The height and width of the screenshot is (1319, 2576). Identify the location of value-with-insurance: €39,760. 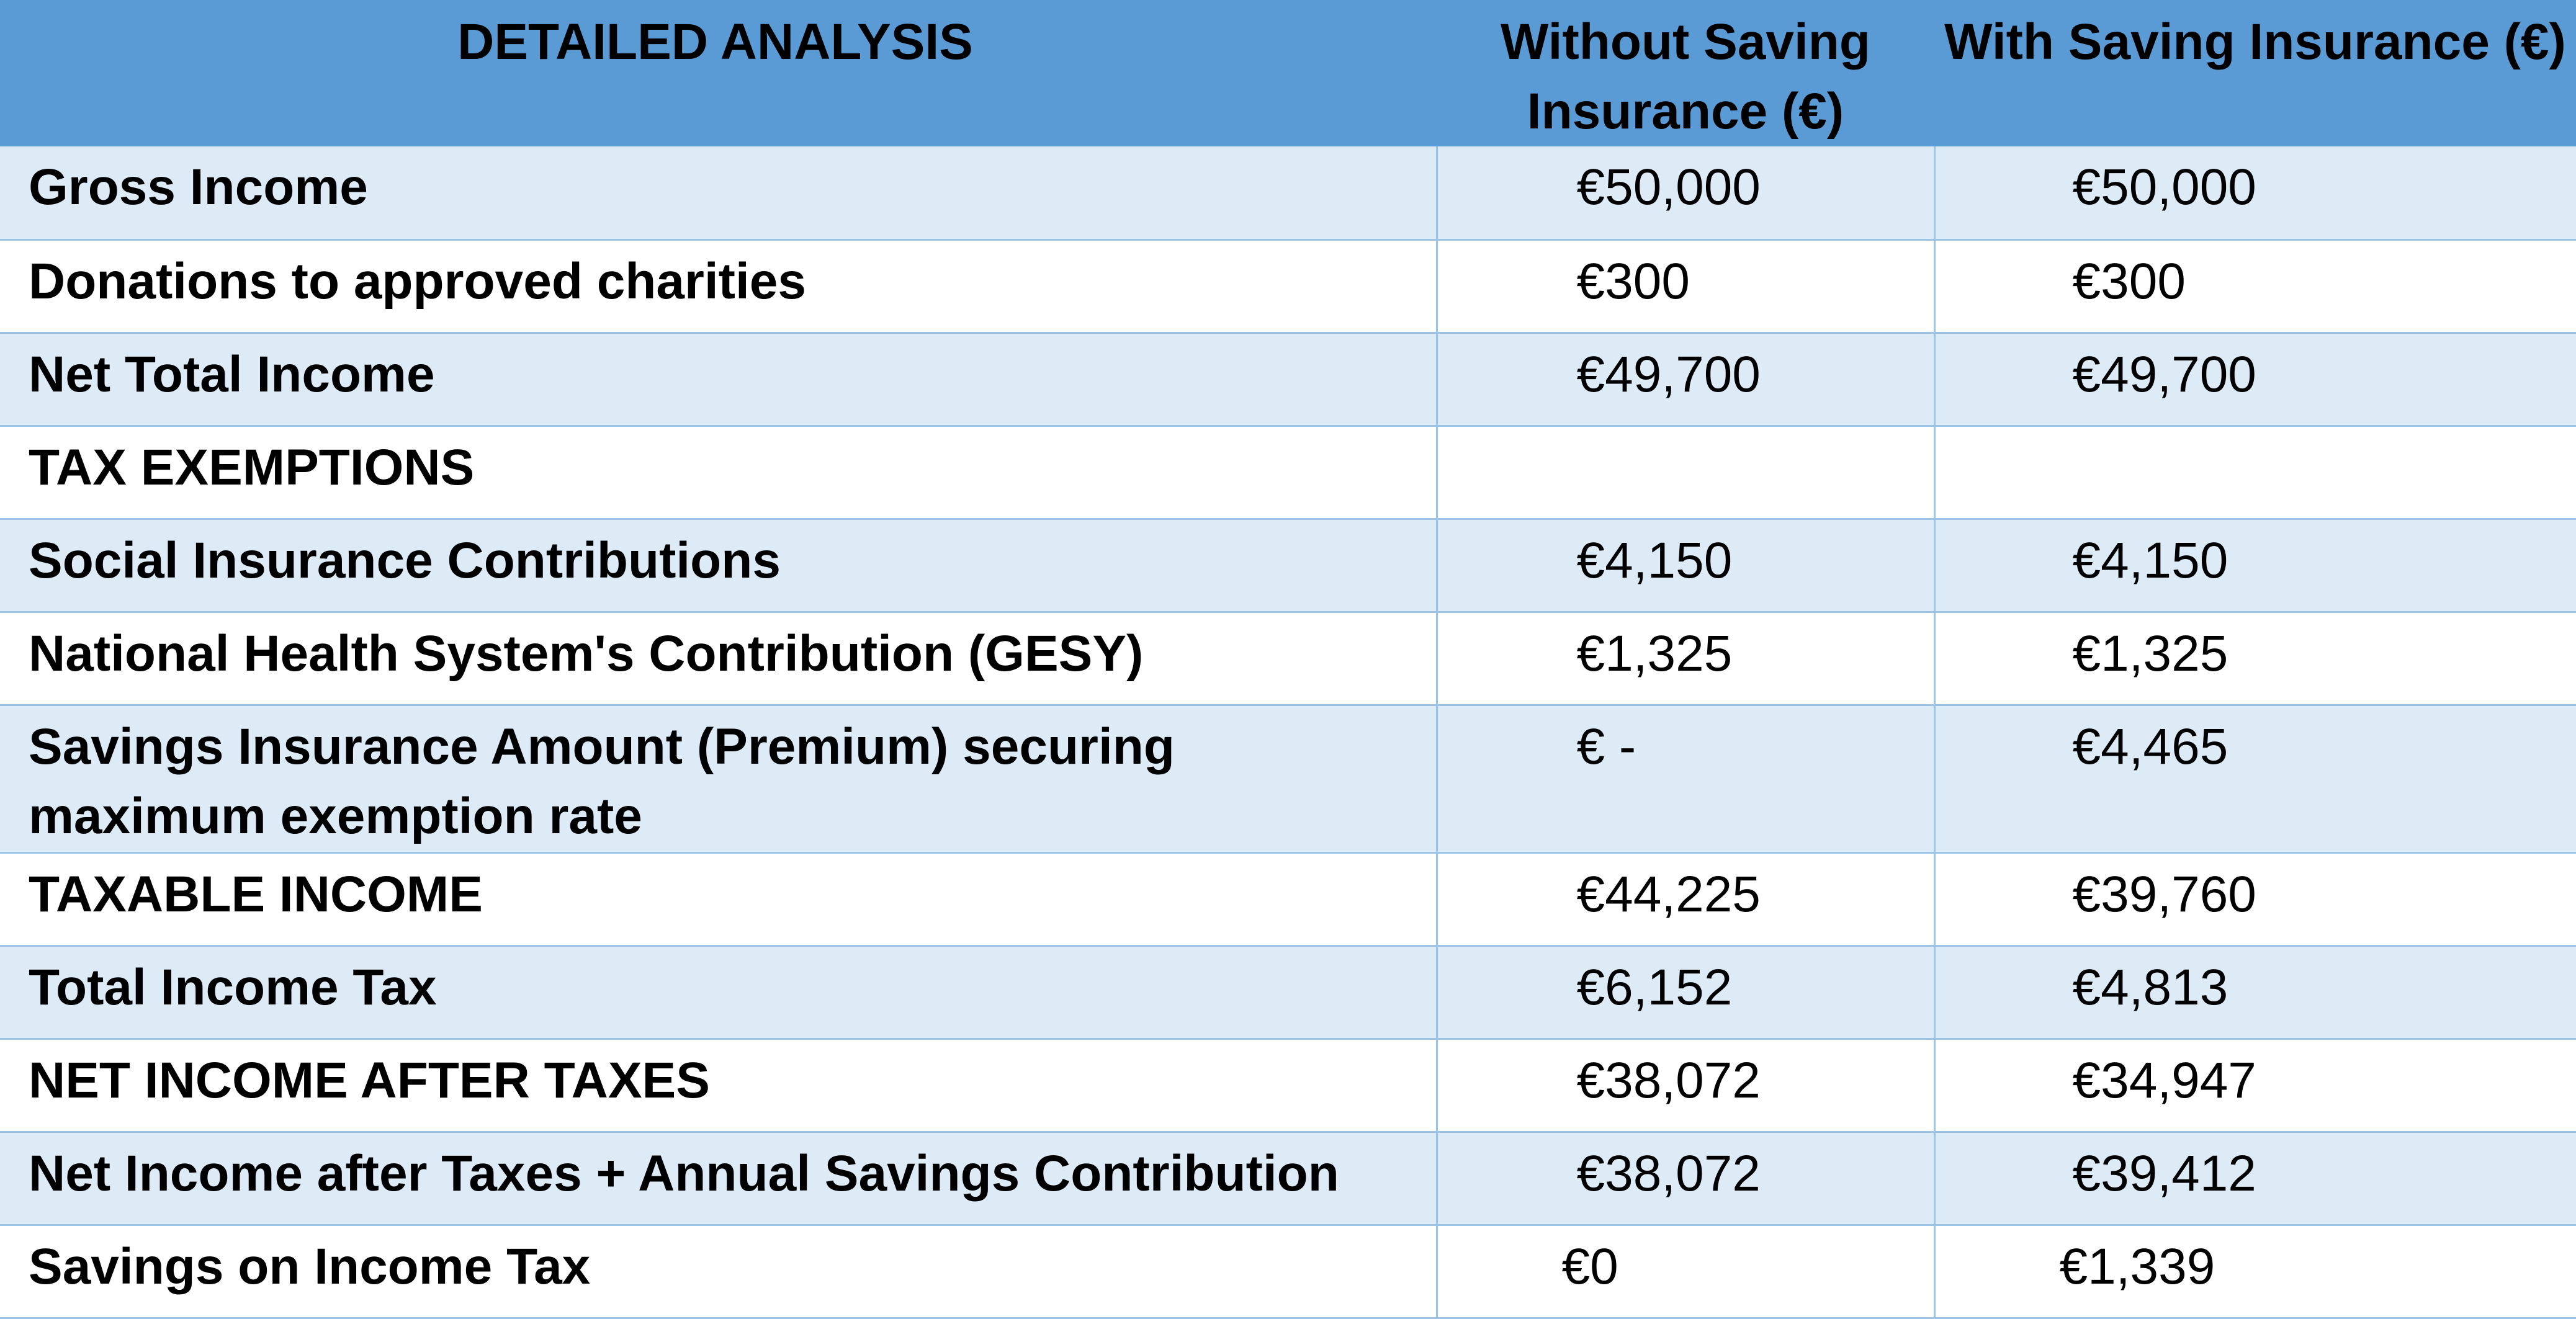
(2255, 899).